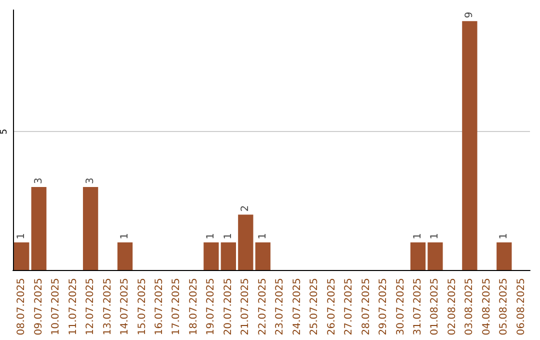 The image size is (540, 340). What do you see at coordinates (452, 307) in the screenshot?
I see `x-tick-label: 02.08.2025` at bounding box center [452, 307].